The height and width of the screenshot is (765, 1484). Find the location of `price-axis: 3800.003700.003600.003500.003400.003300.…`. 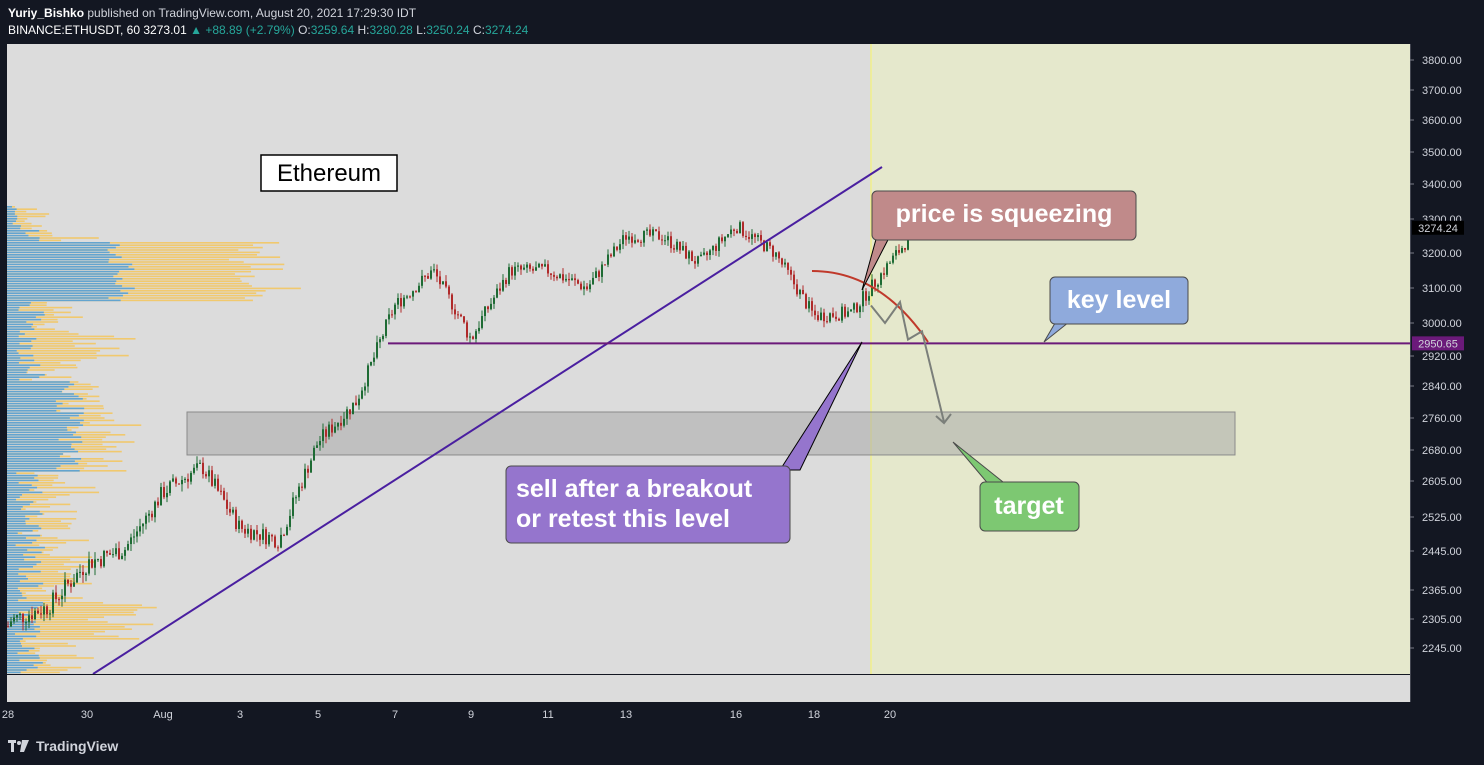

price-axis: 3800.003700.003600.003500.003400.003300.… is located at coordinates (1436, 355).